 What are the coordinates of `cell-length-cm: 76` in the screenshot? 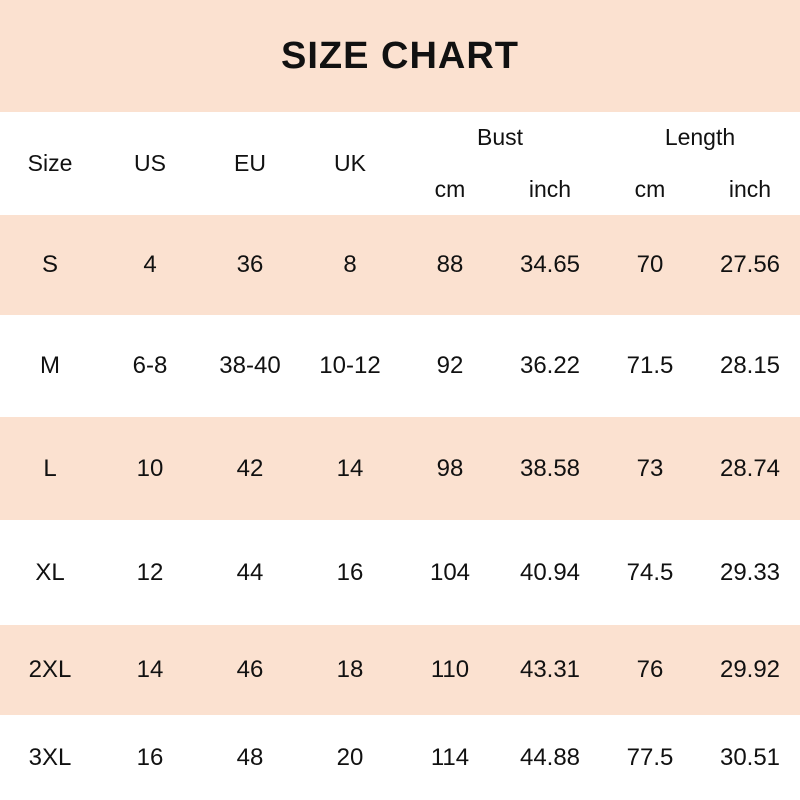 It's located at (650, 669).